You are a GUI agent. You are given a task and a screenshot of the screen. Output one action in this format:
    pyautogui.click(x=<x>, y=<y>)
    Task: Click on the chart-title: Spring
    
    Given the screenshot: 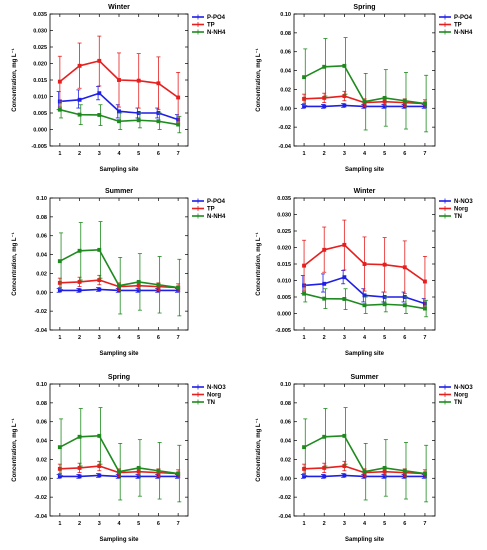 What is the action you would take?
    pyautogui.click(x=364, y=7)
    